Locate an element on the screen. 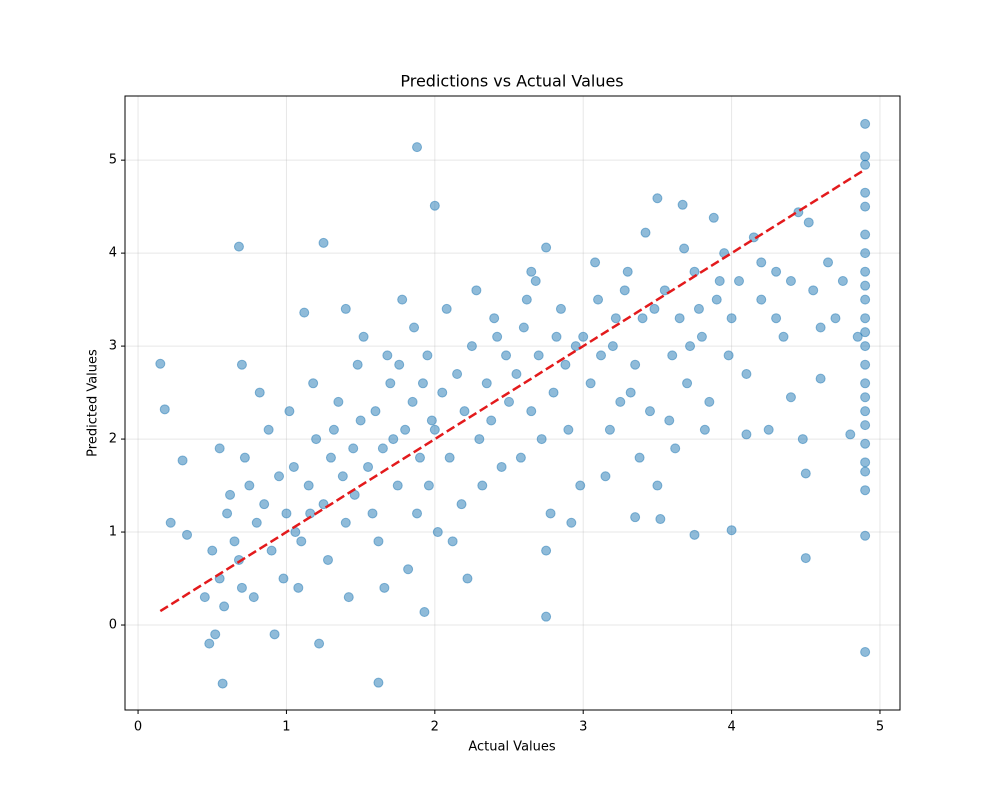 The height and width of the screenshot is (800, 1000). x-axis-label: Actual Values is located at coordinates (512, 747).